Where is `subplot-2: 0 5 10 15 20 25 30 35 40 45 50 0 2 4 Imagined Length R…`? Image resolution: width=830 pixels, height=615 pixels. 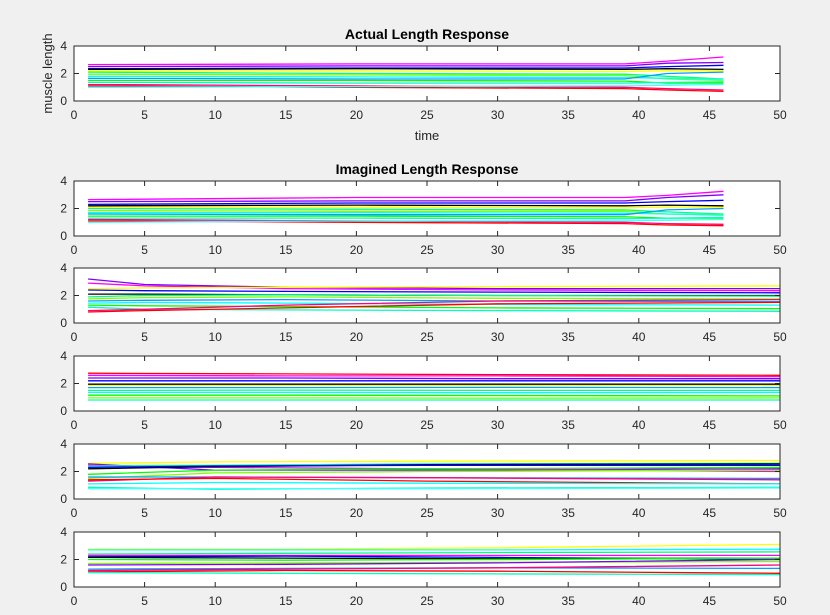 subplot-2: 0 5 10 15 20 25 30 35 40 45 50 0 2 4 Imagined Length R… is located at coordinates (423, 209).